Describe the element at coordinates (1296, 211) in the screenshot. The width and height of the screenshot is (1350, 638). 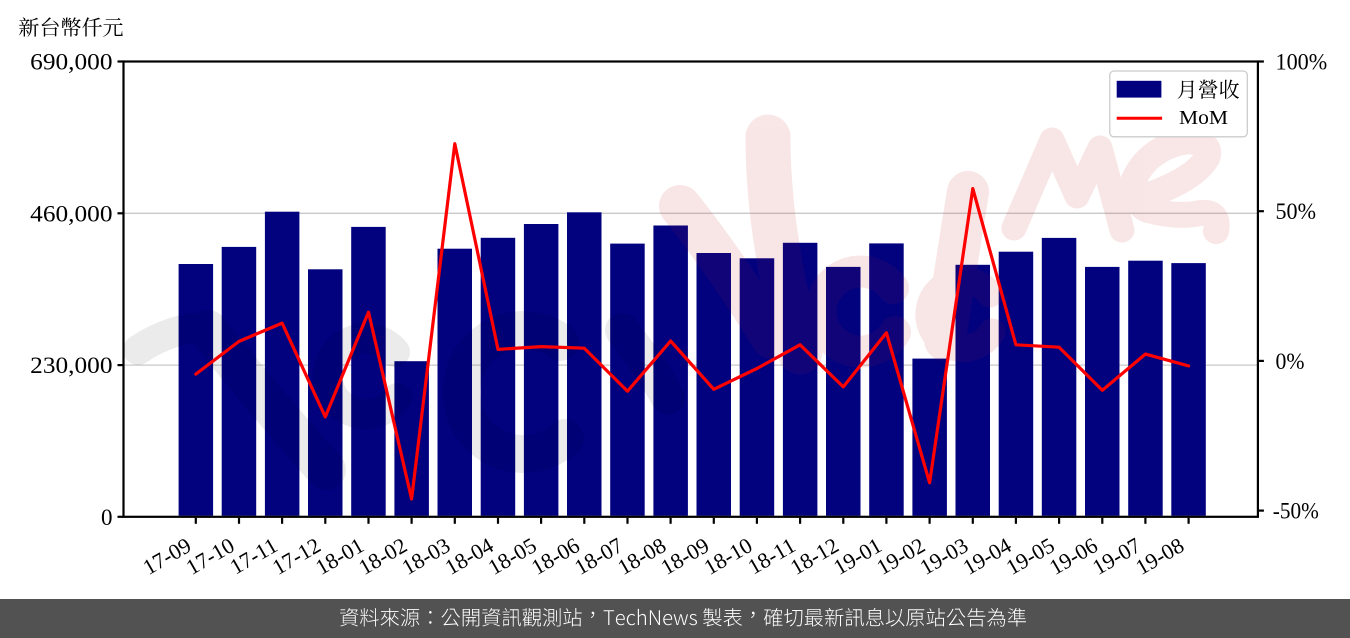
I see `svg-text: 50%` at that location.